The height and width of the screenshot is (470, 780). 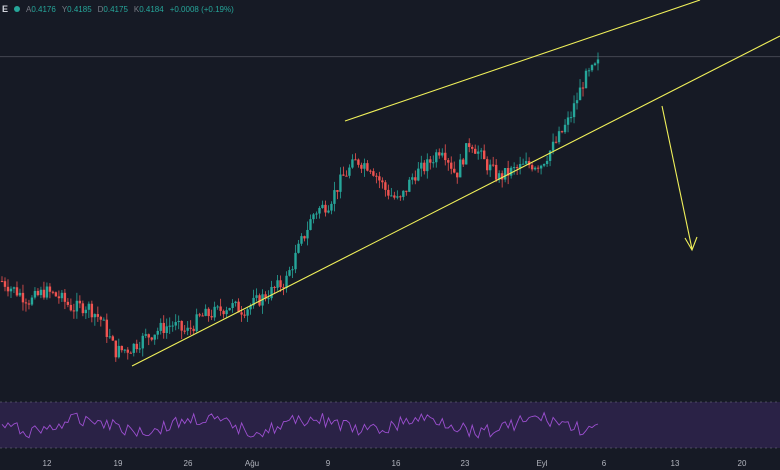 What do you see at coordinates (675, 463) in the screenshot?
I see `x-tick-label: 13` at bounding box center [675, 463].